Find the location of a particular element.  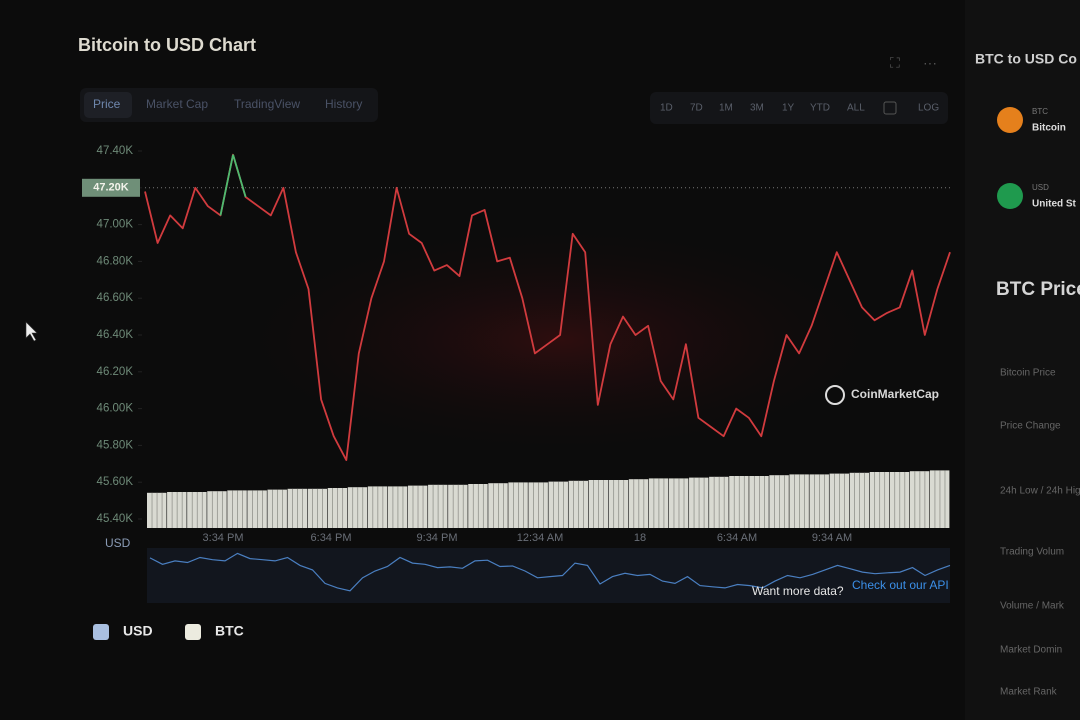

x-tick-label: 18 is located at coordinates (640, 538).